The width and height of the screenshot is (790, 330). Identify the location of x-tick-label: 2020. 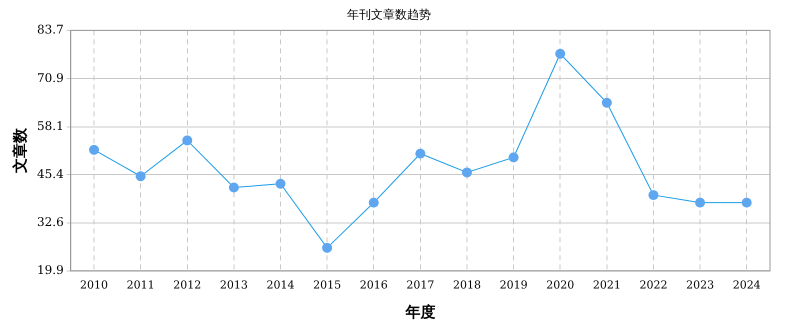
(560, 285).